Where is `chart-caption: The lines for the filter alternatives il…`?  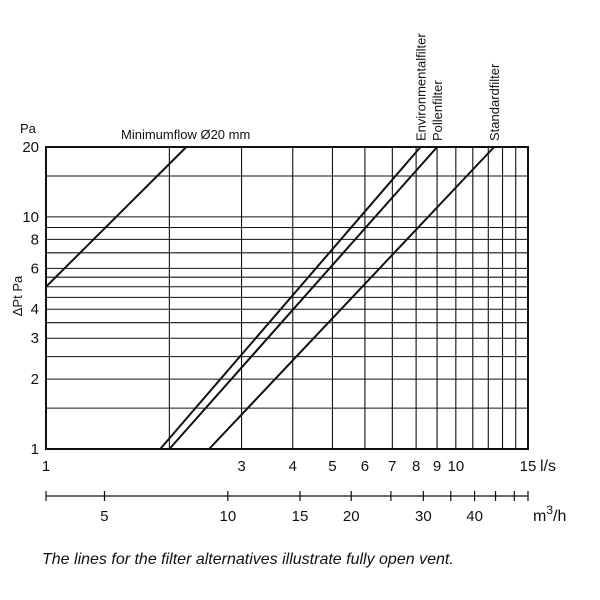 chart-caption: The lines for the filter alternatives il… is located at coordinates (248, 559).